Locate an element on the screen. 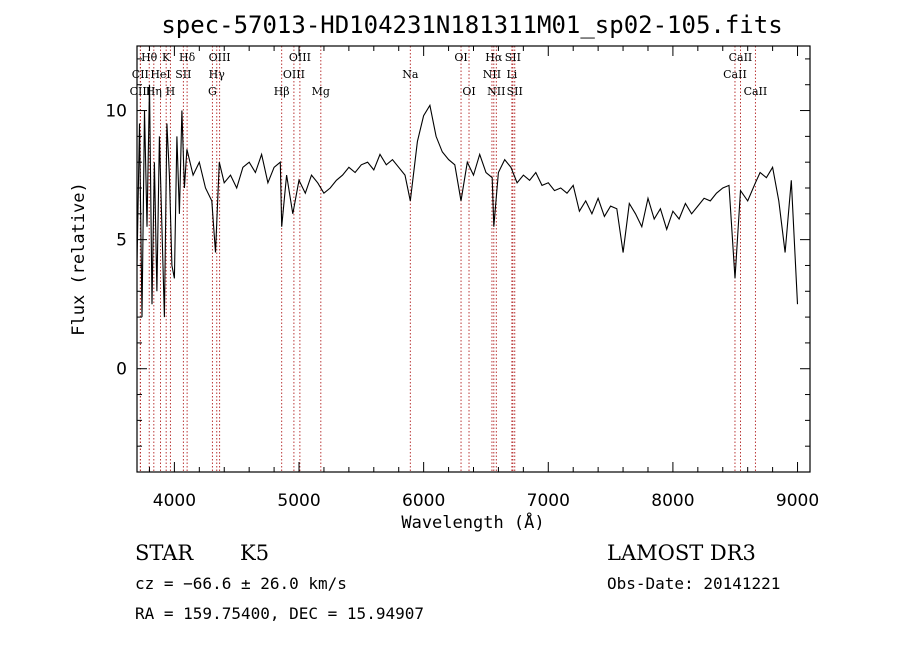  marker-label-11: G is located at coordinates (212, 91).